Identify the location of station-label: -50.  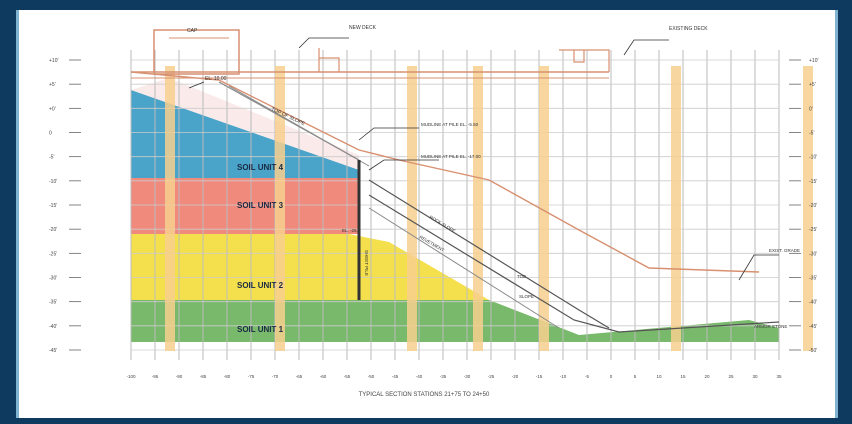
(371, 376).